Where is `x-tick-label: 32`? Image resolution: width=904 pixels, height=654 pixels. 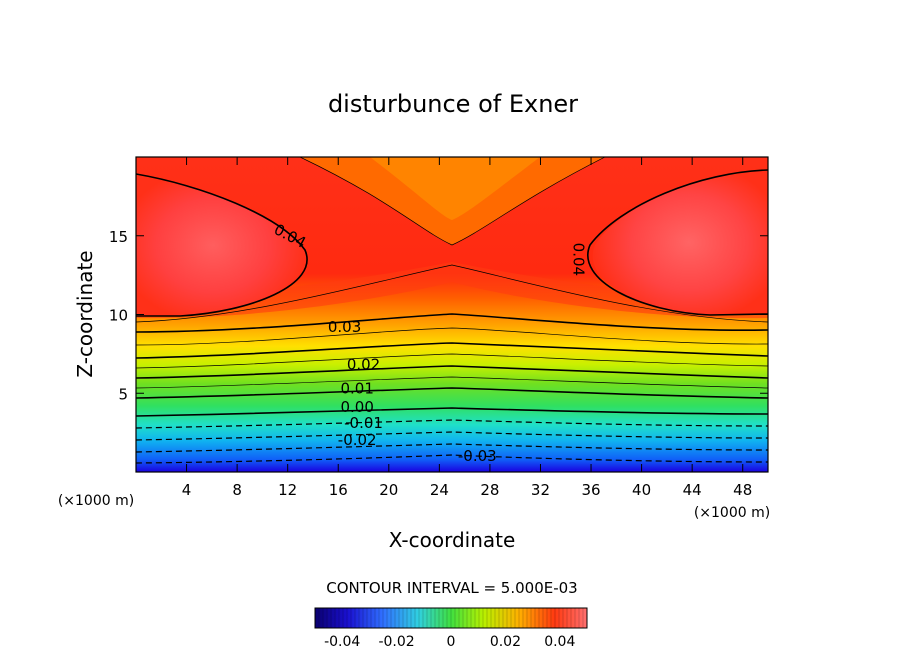 x-tick-label: 32 is located at coordinates (540, 490).